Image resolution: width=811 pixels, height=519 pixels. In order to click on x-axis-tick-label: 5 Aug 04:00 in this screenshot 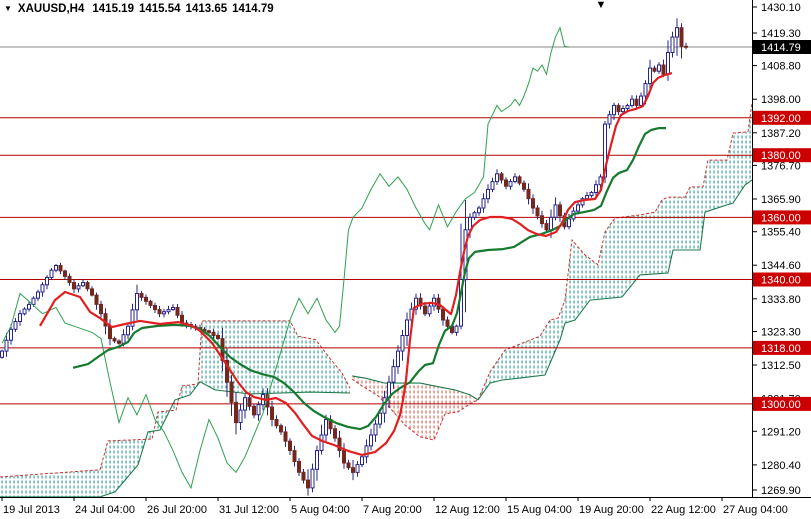, I will do `click(320, 510)`.